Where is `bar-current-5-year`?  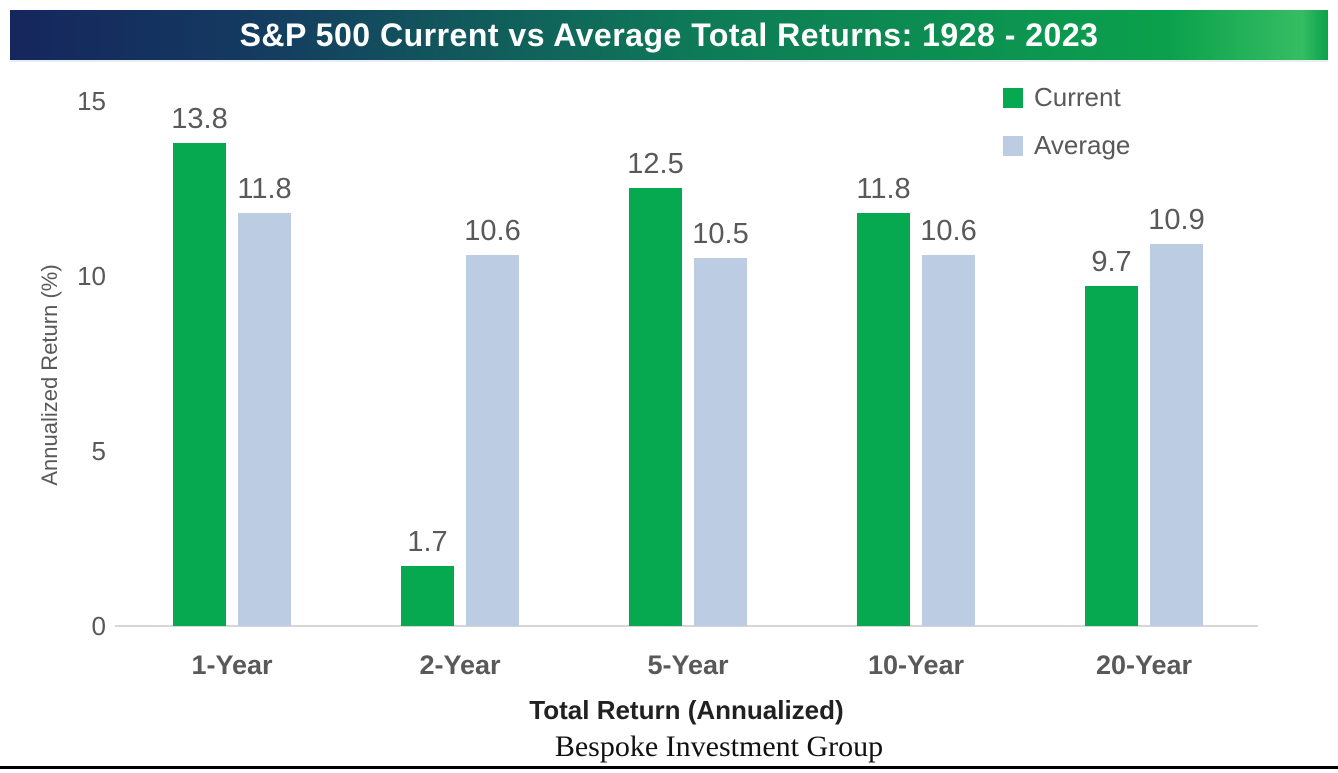 bar-current-5-year is located at coordinates (655, 407).